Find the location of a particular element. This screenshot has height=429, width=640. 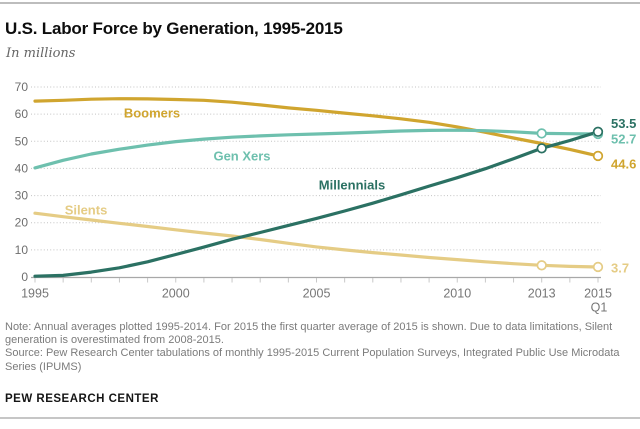

series-label-boomers: Boomers is located at coordinates (152, 113).